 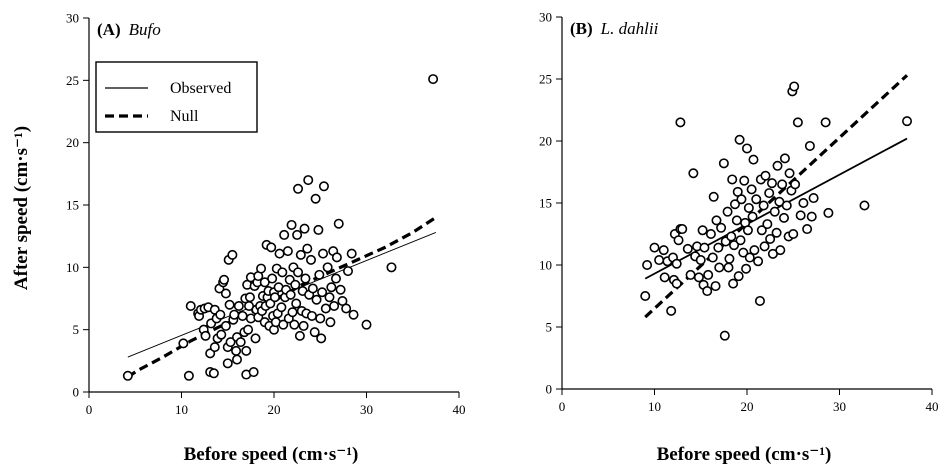 What do you see at coordinates (72, 205) in the screenshot?
I see `panel-a-y-tick-label: 15` at bounding box center [72, 205].